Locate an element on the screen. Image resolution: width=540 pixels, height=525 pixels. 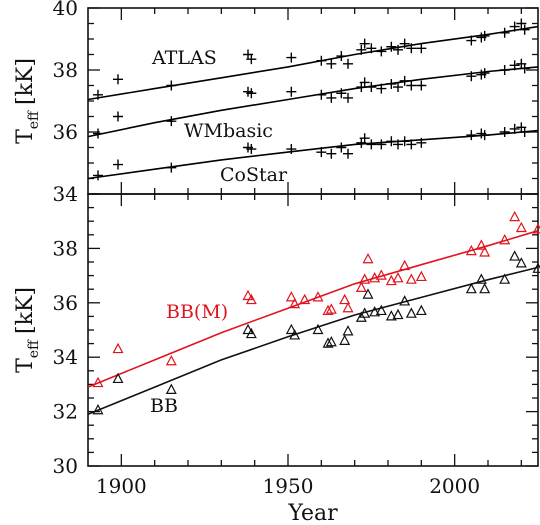
x-tick-labels: 1900 1950 2000 is located at coordinates (288, 486).